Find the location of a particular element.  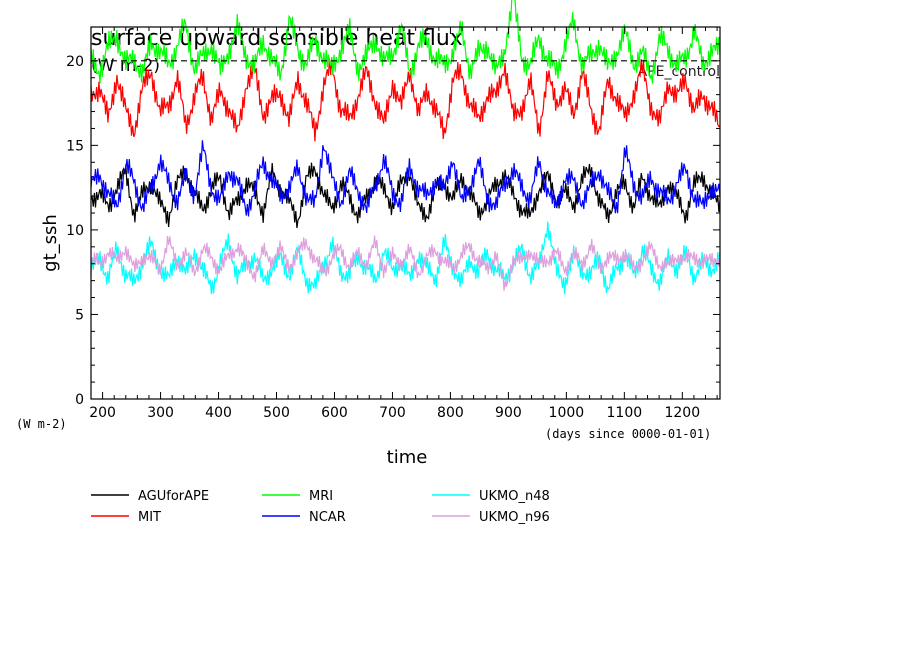

x-tick-label: 600 is located at coordinates (334, 413).